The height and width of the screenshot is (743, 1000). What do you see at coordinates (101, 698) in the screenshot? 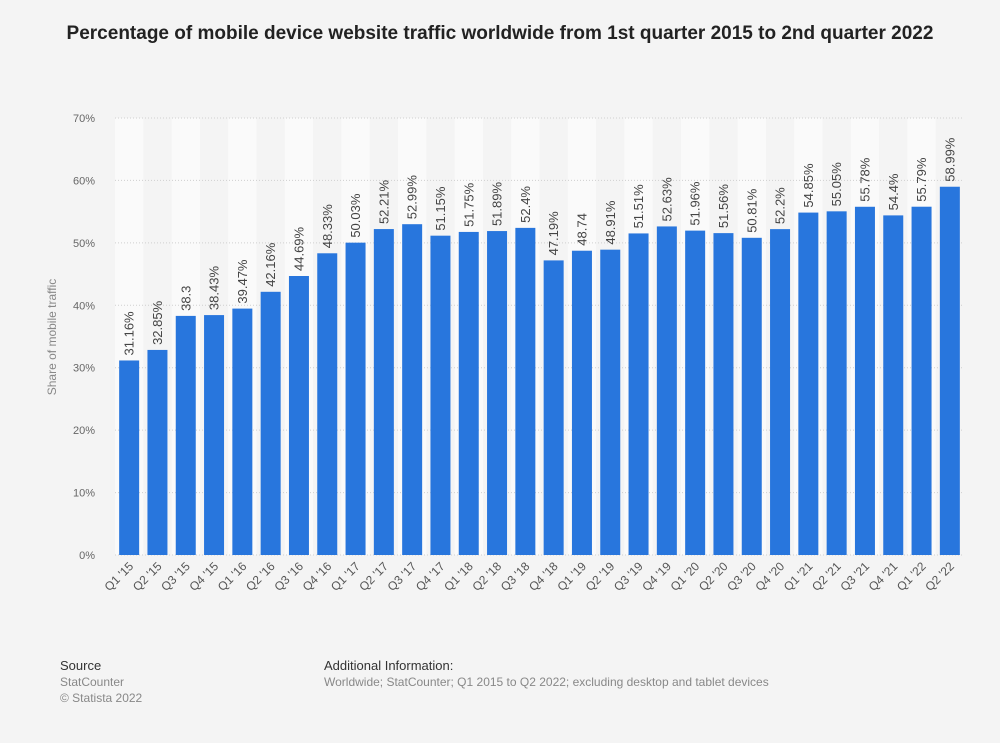
I see `copyright: © Statista 2022` at bounding box center [101, 698].